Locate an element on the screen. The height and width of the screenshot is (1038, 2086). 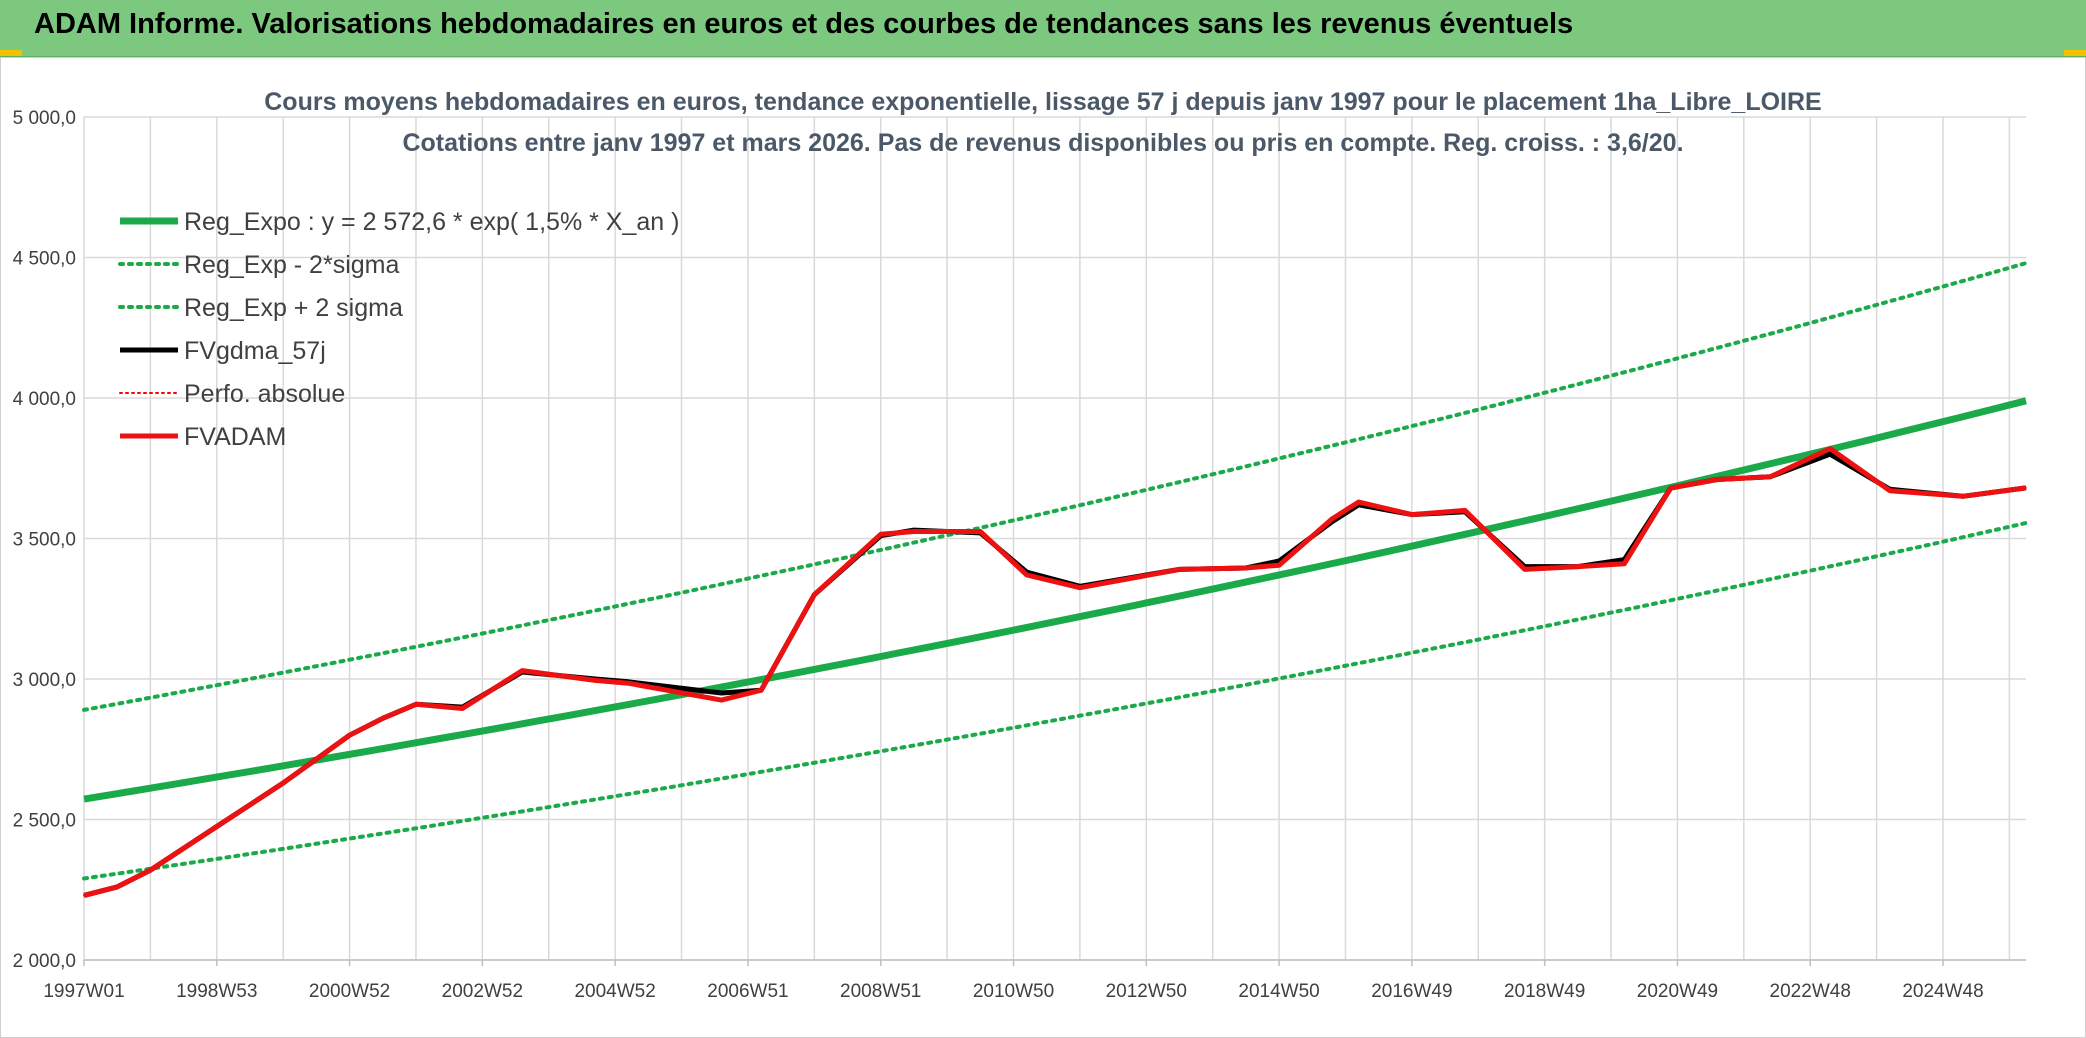
y-tick-label: 4 000,0 is located at coordinates (44, 399).